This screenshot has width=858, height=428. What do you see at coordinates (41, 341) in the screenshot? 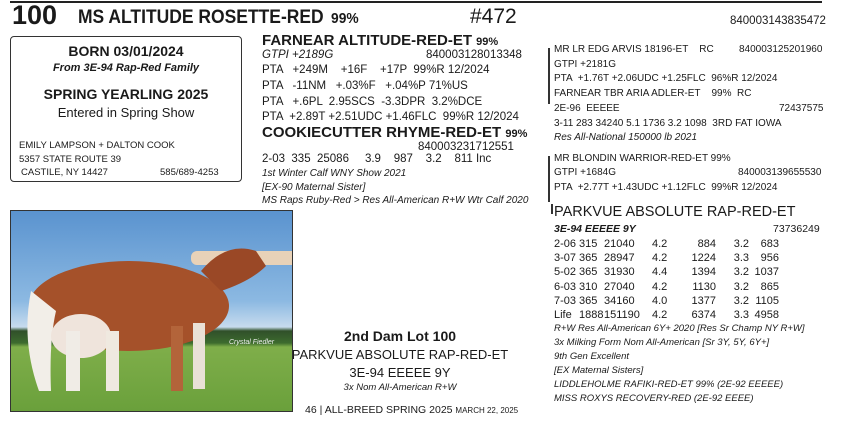
I see `cow-tail` at bounding box center [41, 341].